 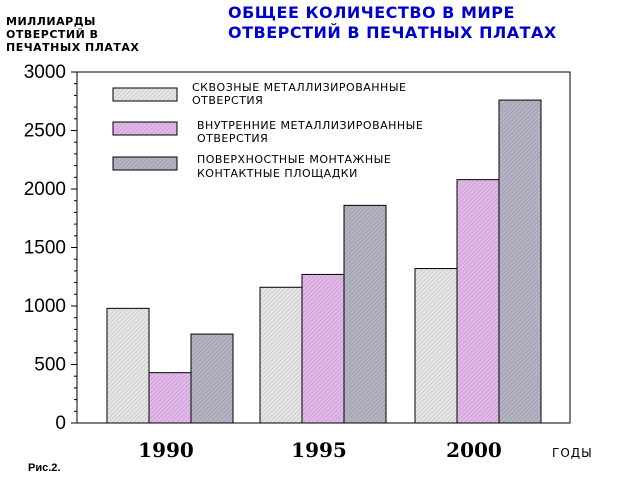 What do you see at coordinates (572, 453) in the screenshot?
I see `x-axis-label: ГОДЫ` at bounding box center [572, 453].